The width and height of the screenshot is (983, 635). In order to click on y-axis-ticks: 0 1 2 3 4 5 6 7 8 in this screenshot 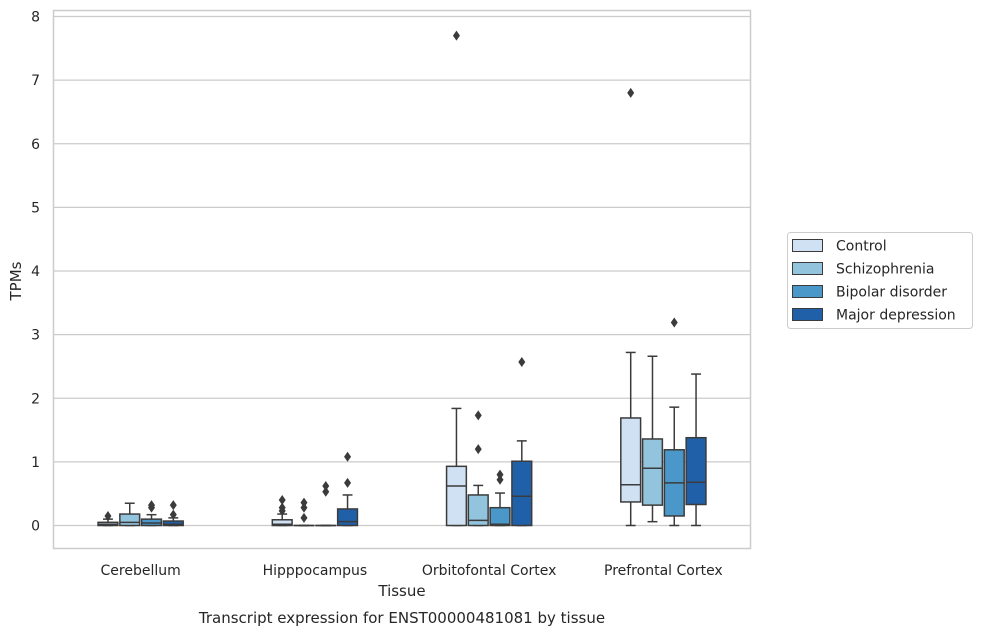, I will do `click(35, 272)`.